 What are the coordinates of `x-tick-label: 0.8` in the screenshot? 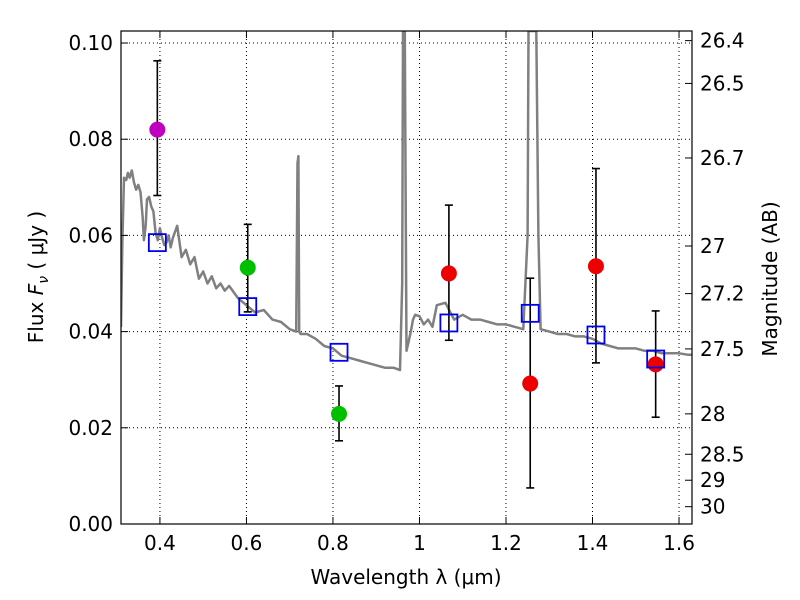 It's located at (333, 543).